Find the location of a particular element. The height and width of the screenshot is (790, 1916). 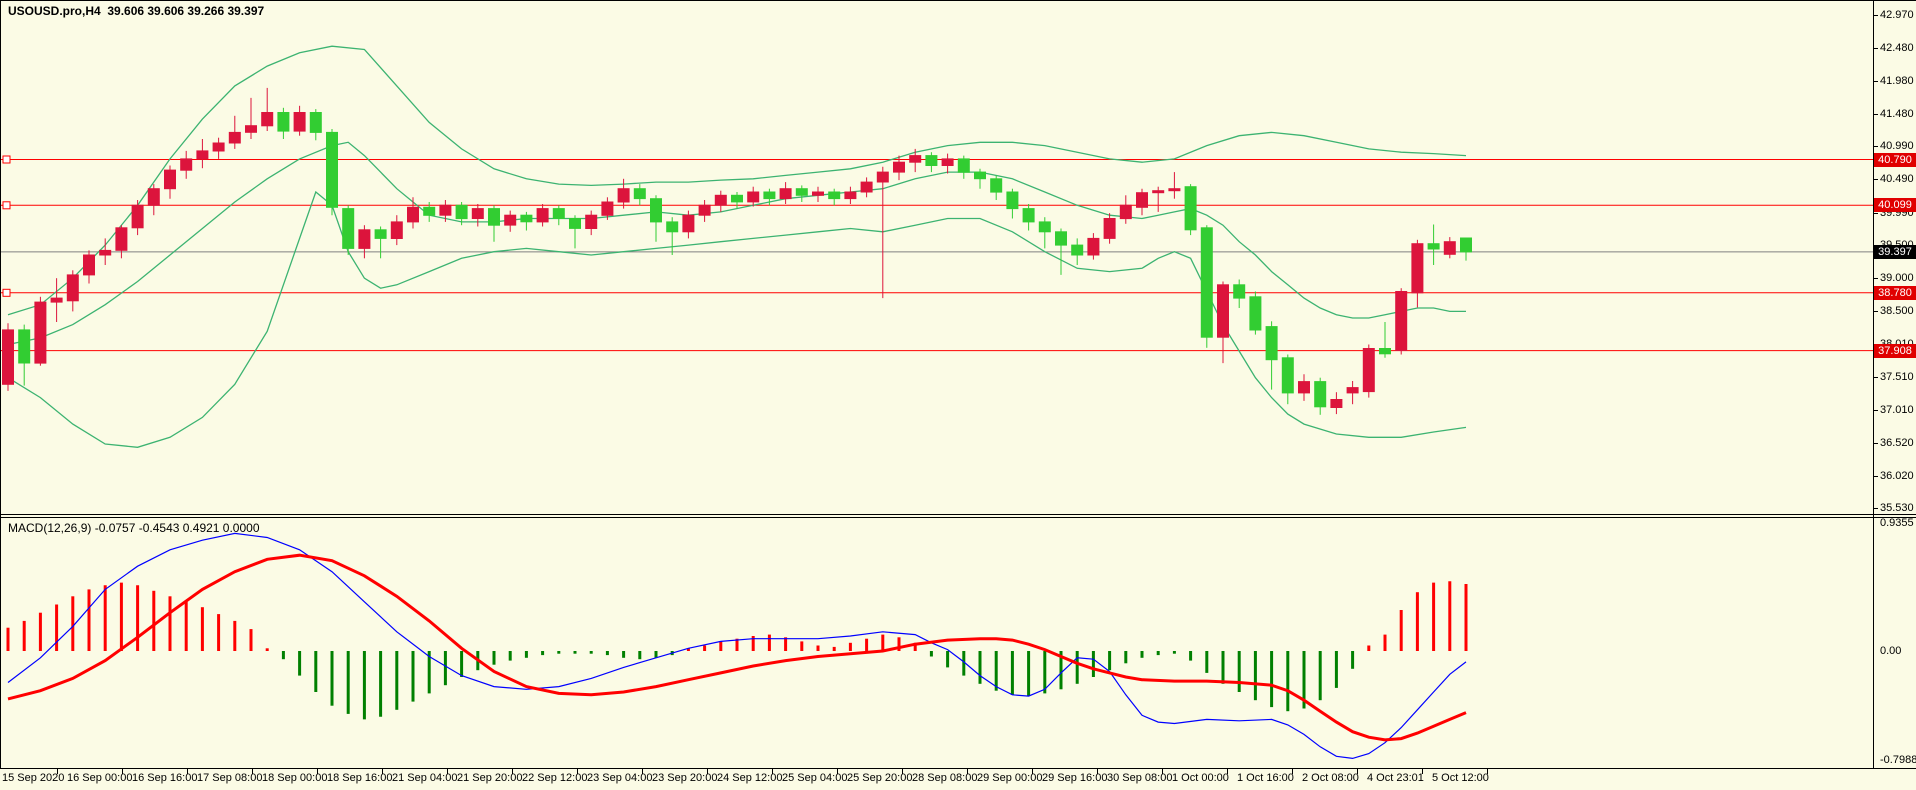

time-axis-label: 22 Sep 12:00 is located at coordinates (555, 778).